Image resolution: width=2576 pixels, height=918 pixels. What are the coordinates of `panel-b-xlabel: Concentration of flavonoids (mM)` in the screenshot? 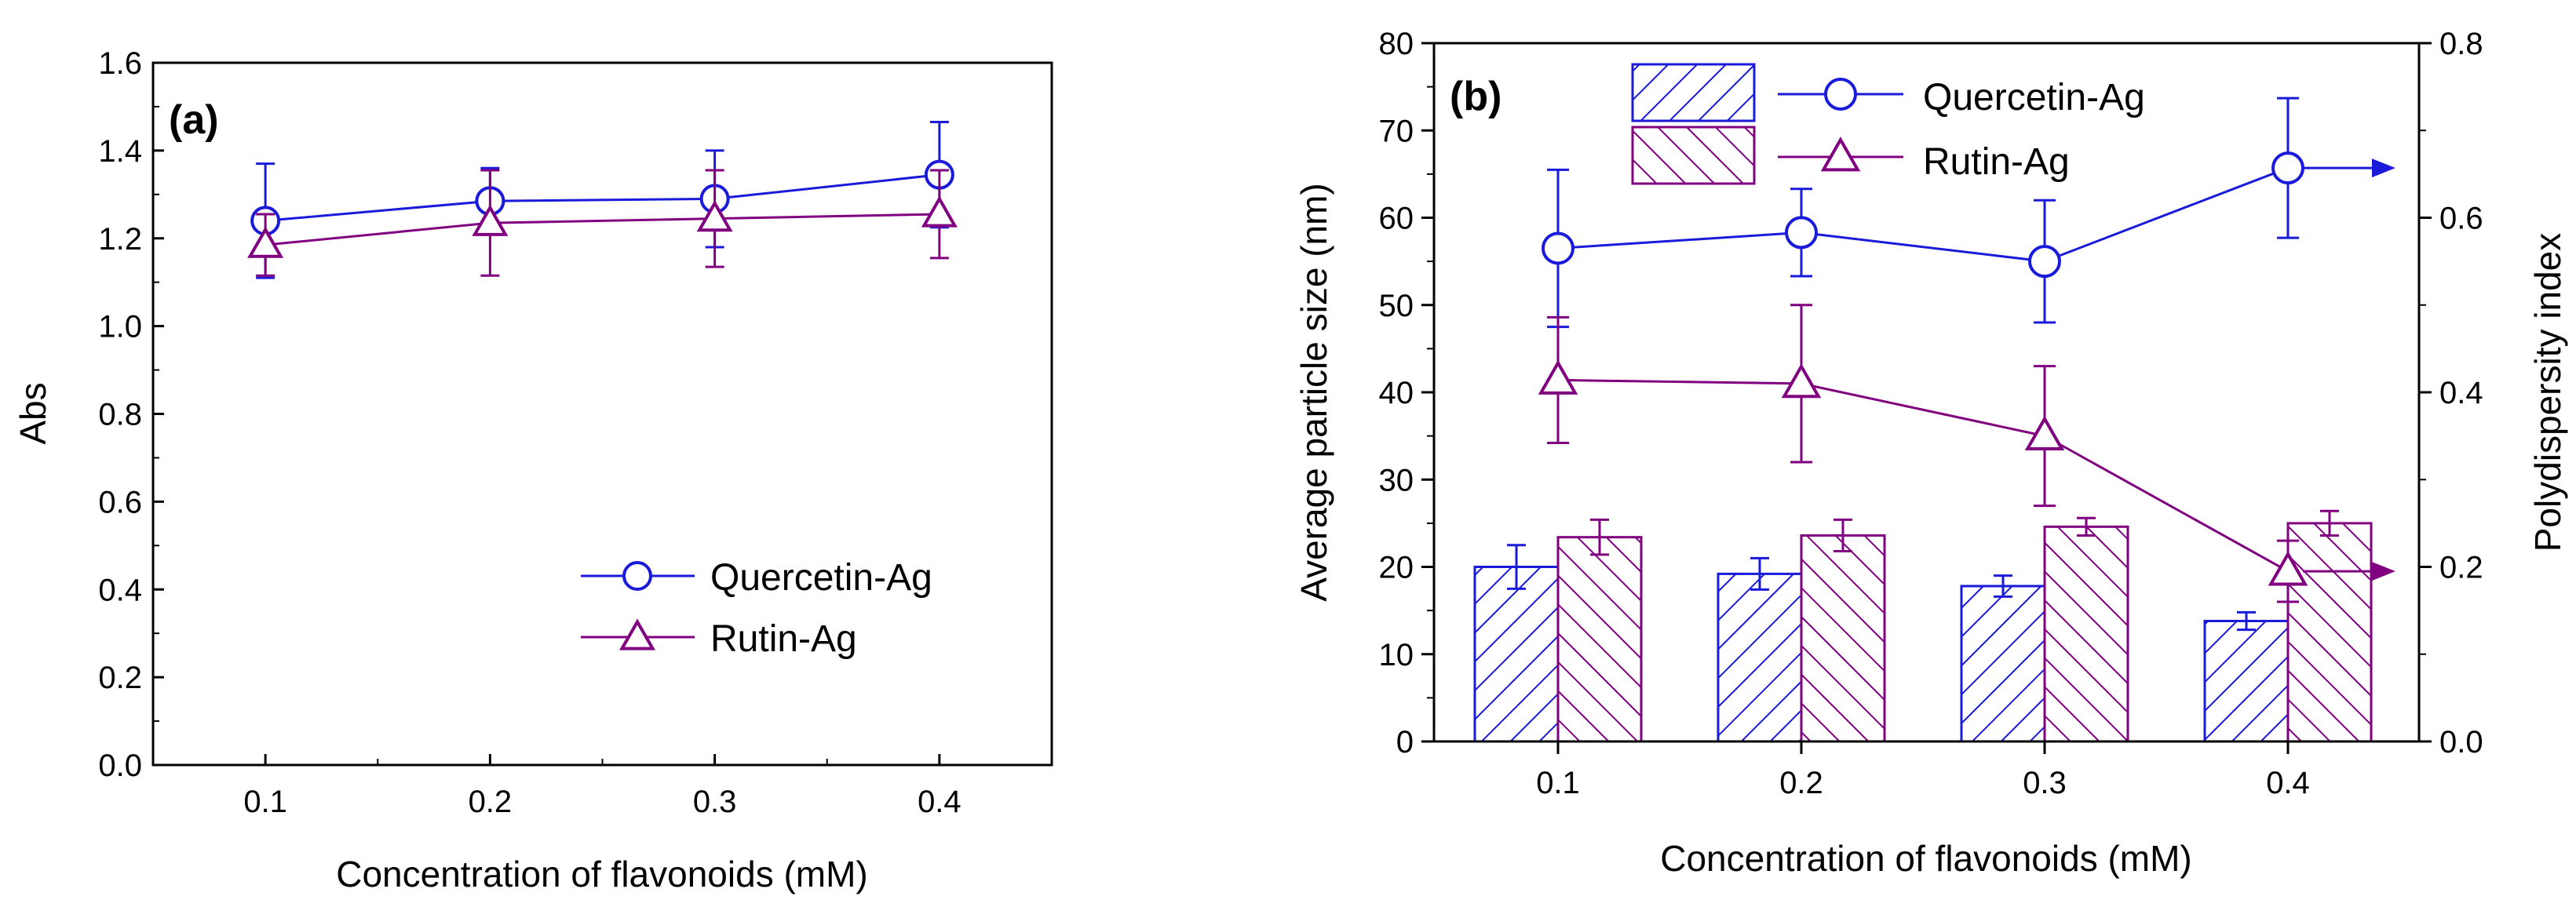 It's located at (1926, 858).